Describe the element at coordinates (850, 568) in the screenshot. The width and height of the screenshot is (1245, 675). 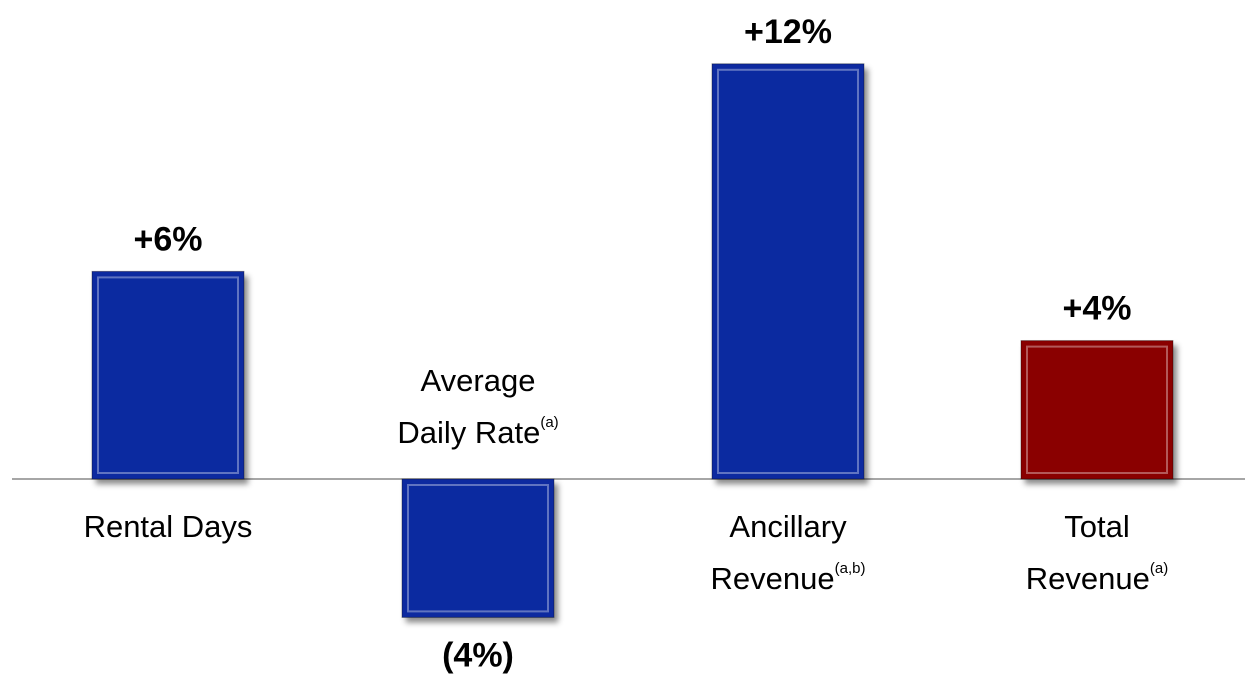
I see `footnote-mark: (a,b)` at that location.